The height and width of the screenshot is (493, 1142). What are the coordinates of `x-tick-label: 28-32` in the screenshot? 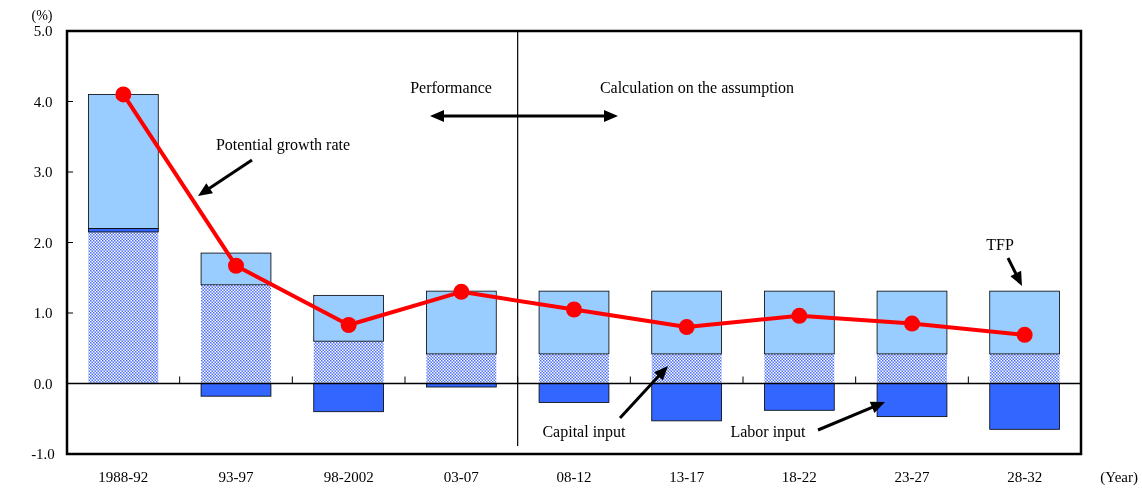 It's located at (1025, 477).